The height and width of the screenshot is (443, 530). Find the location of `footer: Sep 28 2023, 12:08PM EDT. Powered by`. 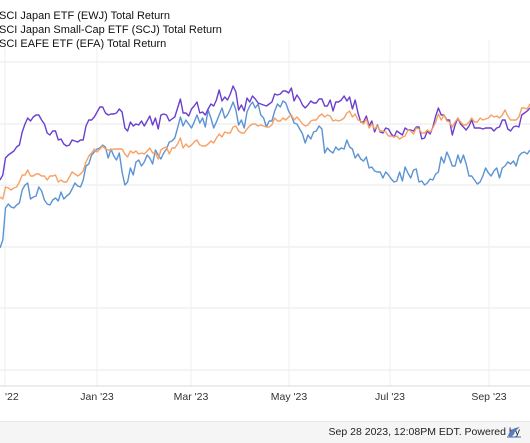

footer: Sep 28 2023, 12:08PM EDT. Powered by is located at coordinates (265, 432).